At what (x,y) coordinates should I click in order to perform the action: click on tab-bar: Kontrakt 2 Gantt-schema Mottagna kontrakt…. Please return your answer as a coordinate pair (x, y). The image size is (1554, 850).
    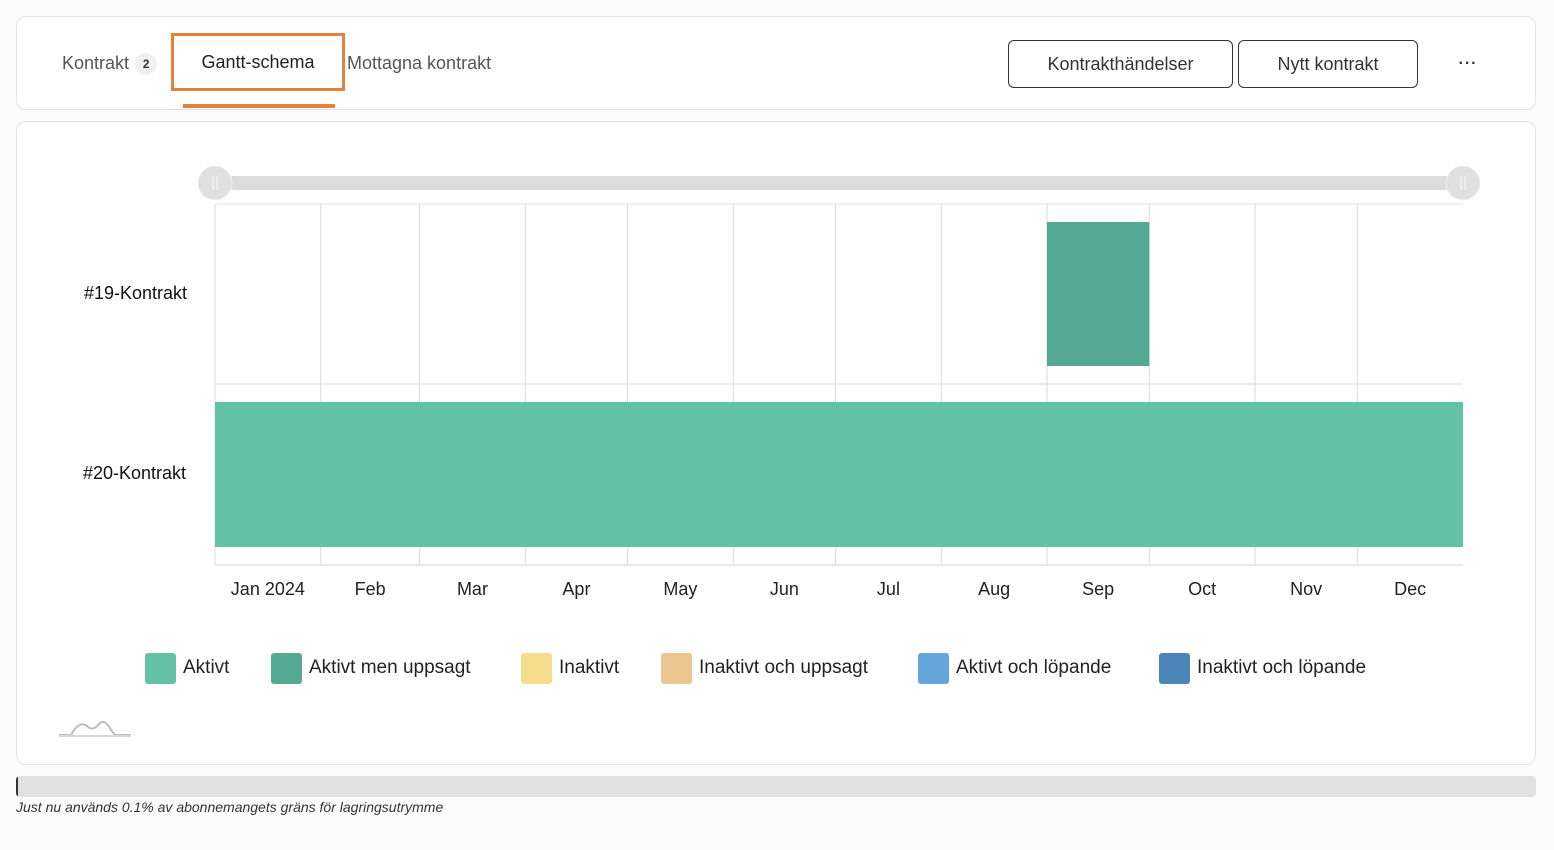
    Looking at the image, I should click on (776, 63).